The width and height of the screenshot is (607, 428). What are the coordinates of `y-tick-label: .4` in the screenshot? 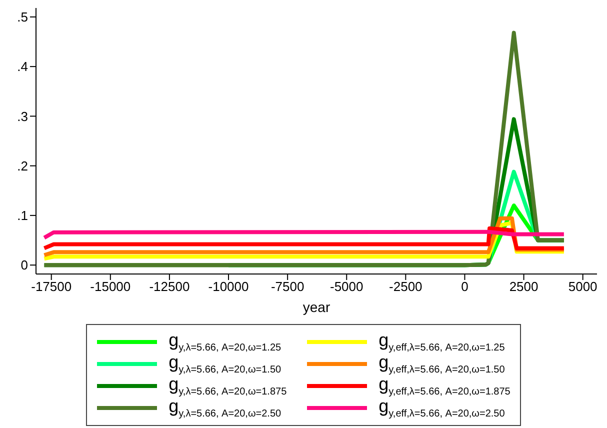 It's located at (22, 66).